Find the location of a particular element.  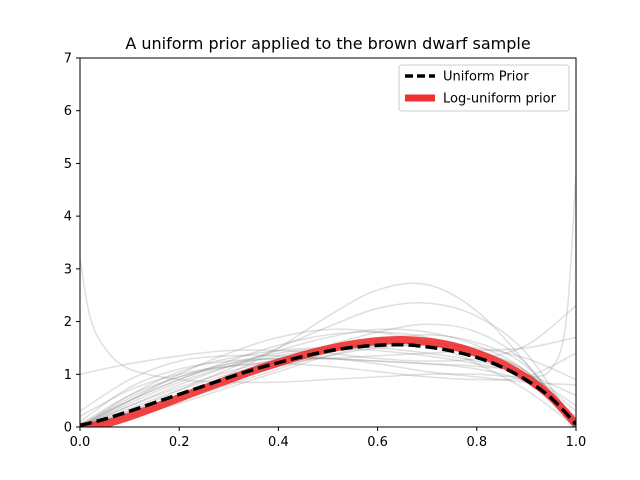

series-line-log-uniform-prior is located at coordinates (328, 381).